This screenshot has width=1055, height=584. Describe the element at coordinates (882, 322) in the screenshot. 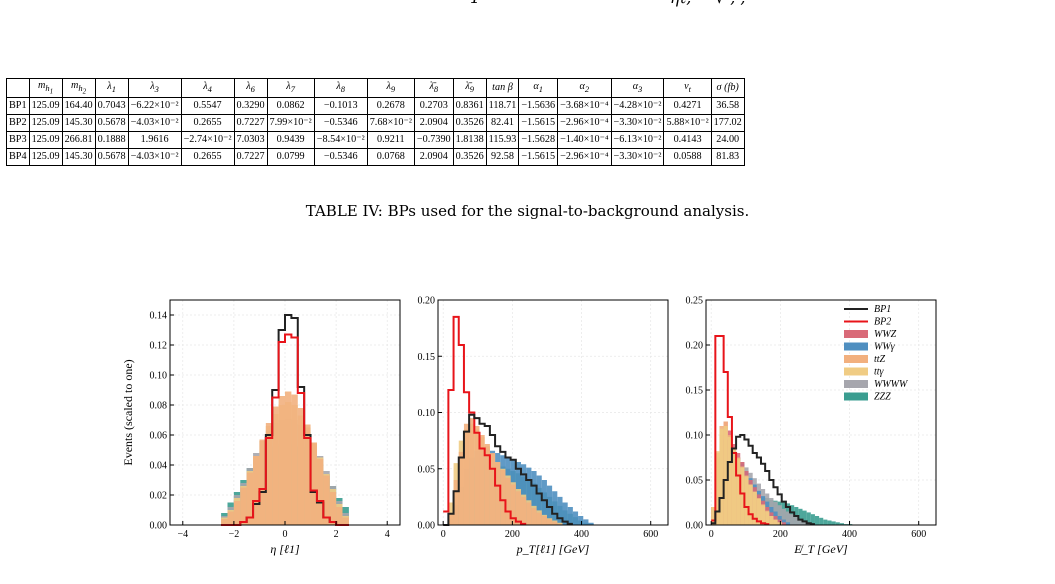

I see `legend-label: BP2` at that location.